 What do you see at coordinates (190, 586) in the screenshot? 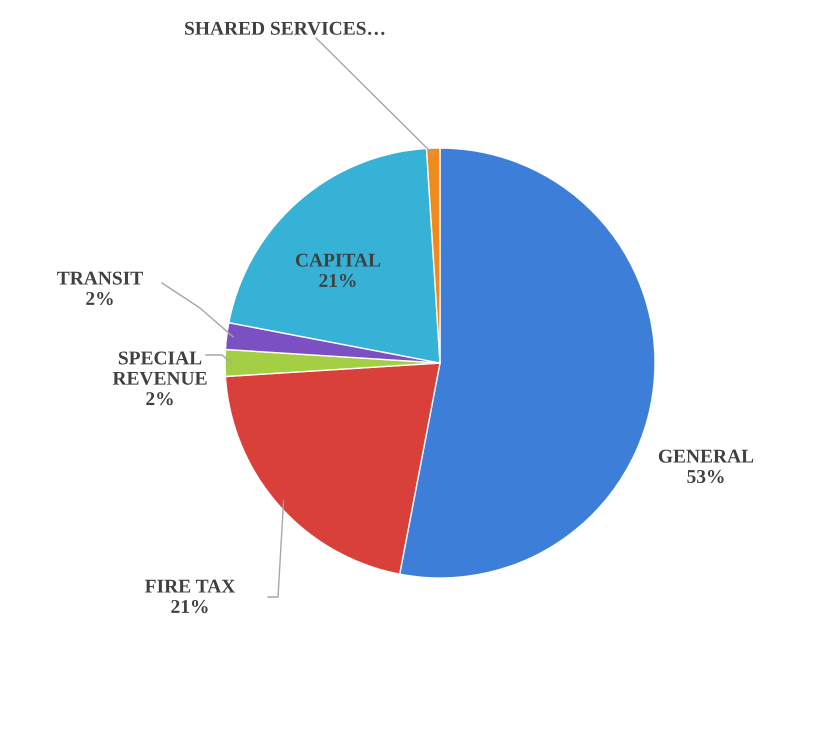
I see `slice-label: FIRE TAX` at bounding box center [190, 586].